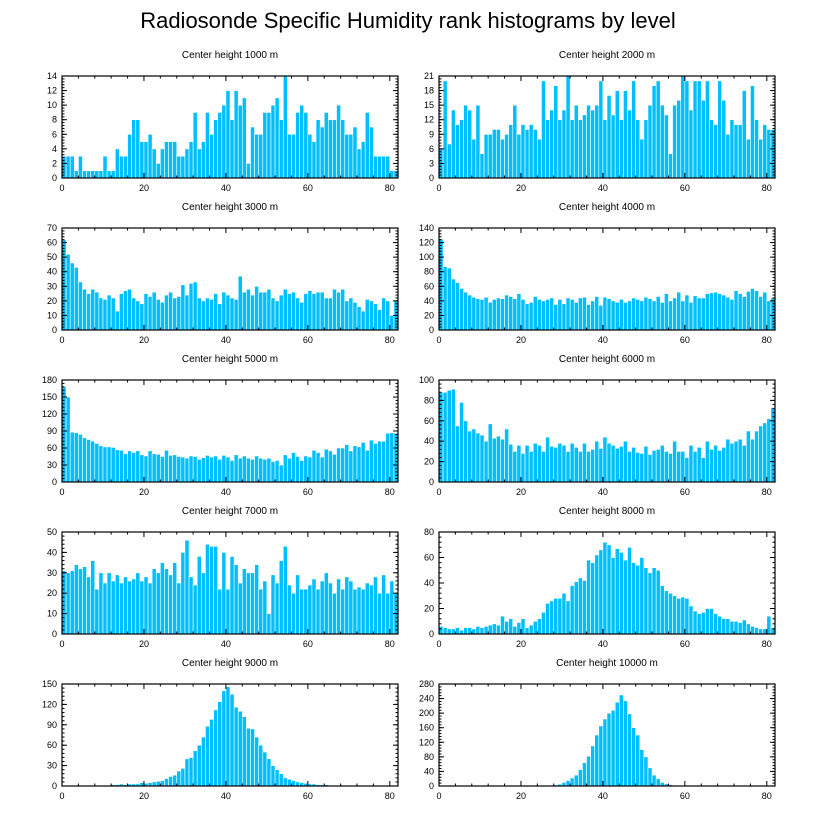 The height and width of the screenshot is (824, 816). Describe the element at coordinates (607, 207) in the screenshot. I see `panel-title: Center height 4000 m` at that location.